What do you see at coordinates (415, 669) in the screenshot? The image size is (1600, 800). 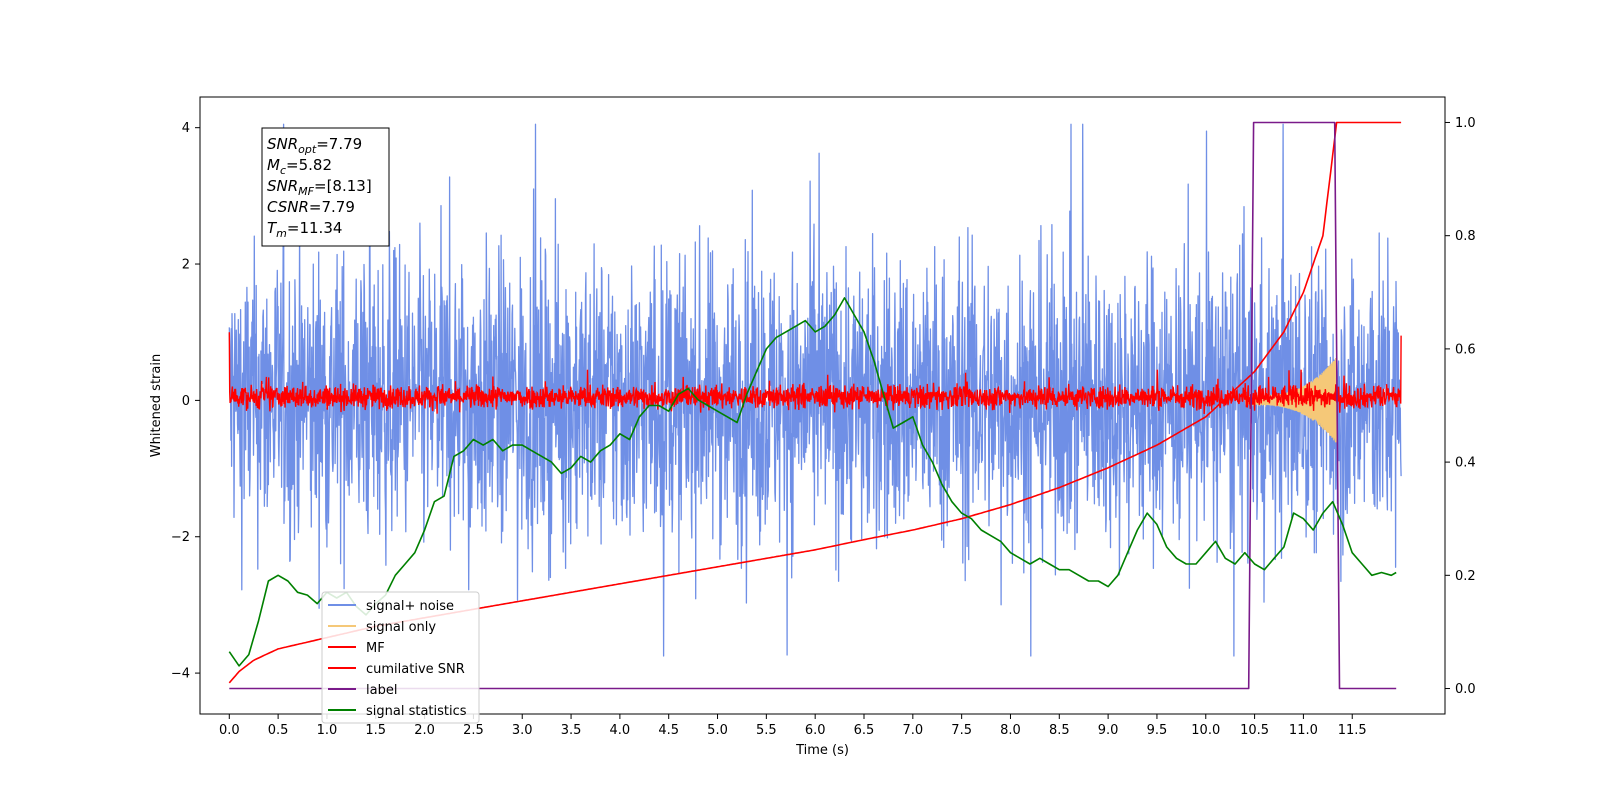 I see `legend-label: cumilative SNR` at bounding box center [415, 669].